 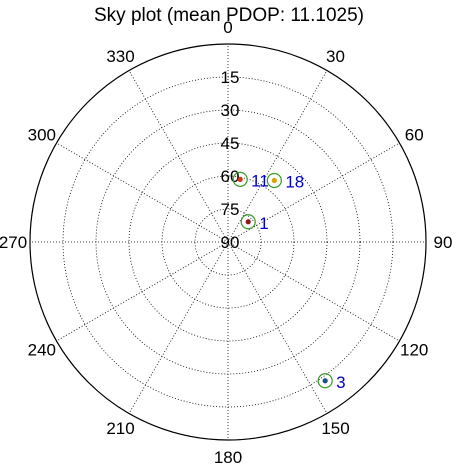 I want to click on azimuth-tick-label: 0, so click(x=227, y=27).